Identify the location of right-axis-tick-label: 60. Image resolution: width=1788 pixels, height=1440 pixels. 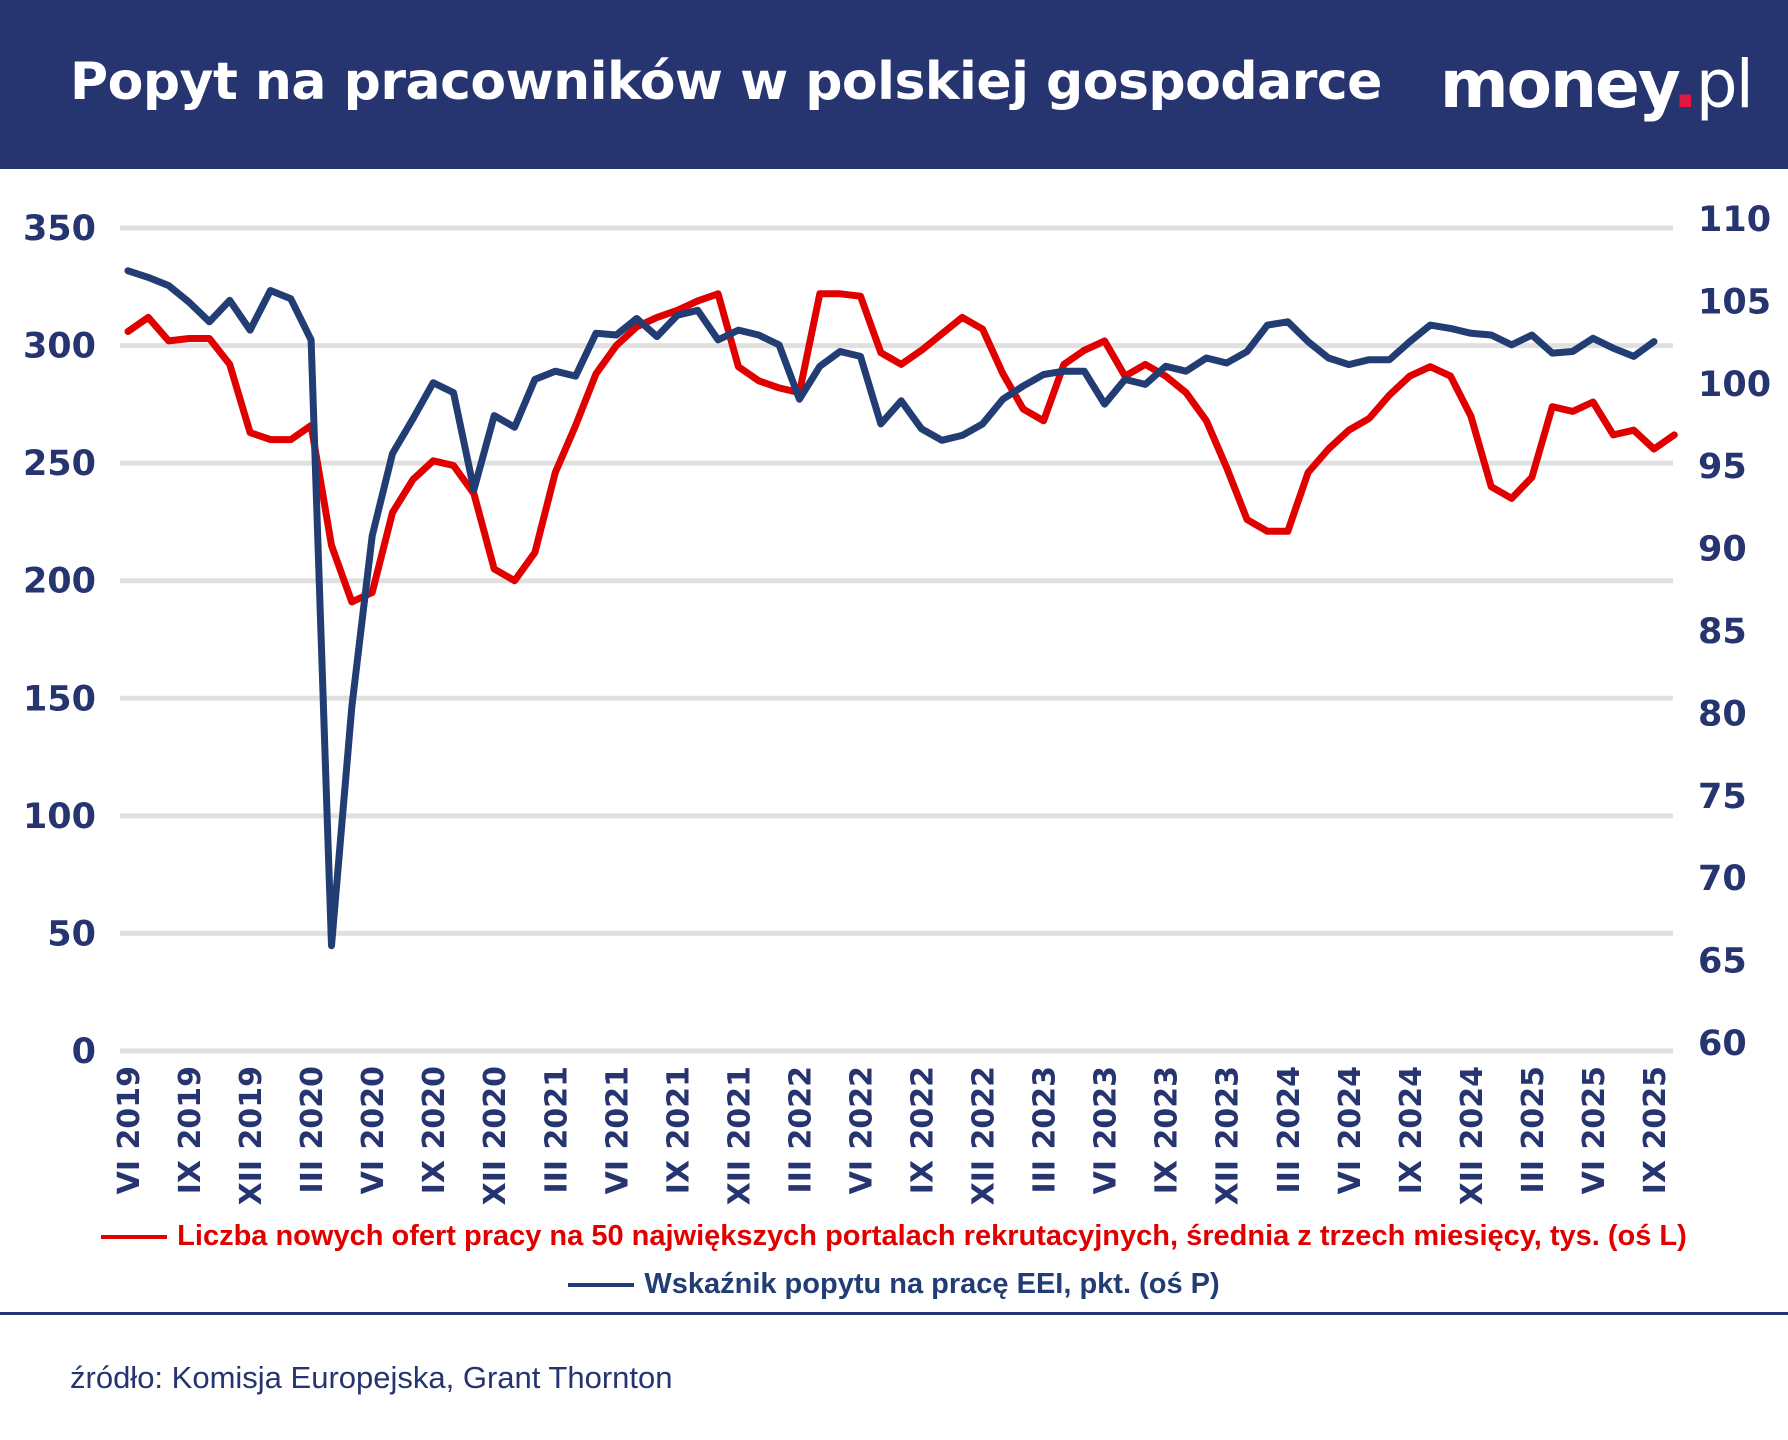
(1722, 1044).